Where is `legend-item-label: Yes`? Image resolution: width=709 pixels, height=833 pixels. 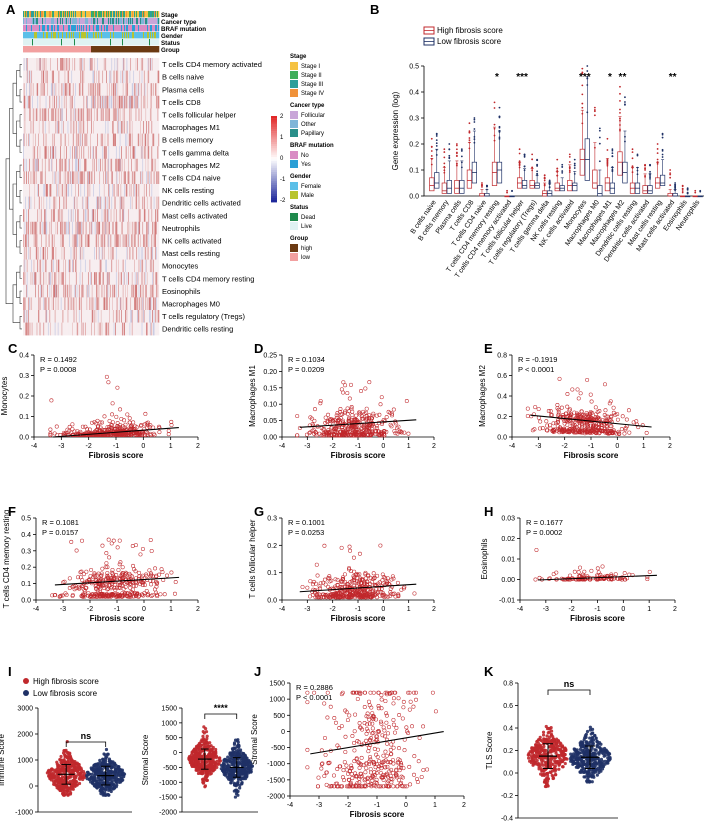 legend-item-label: Yes is located at coordinates (306, 165).